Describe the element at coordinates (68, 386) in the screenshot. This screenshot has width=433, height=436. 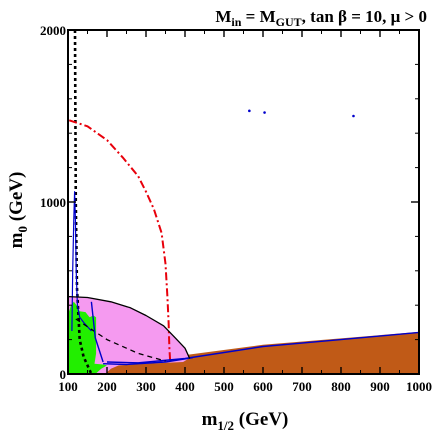
I see `x-tick-label: 100` at that location.